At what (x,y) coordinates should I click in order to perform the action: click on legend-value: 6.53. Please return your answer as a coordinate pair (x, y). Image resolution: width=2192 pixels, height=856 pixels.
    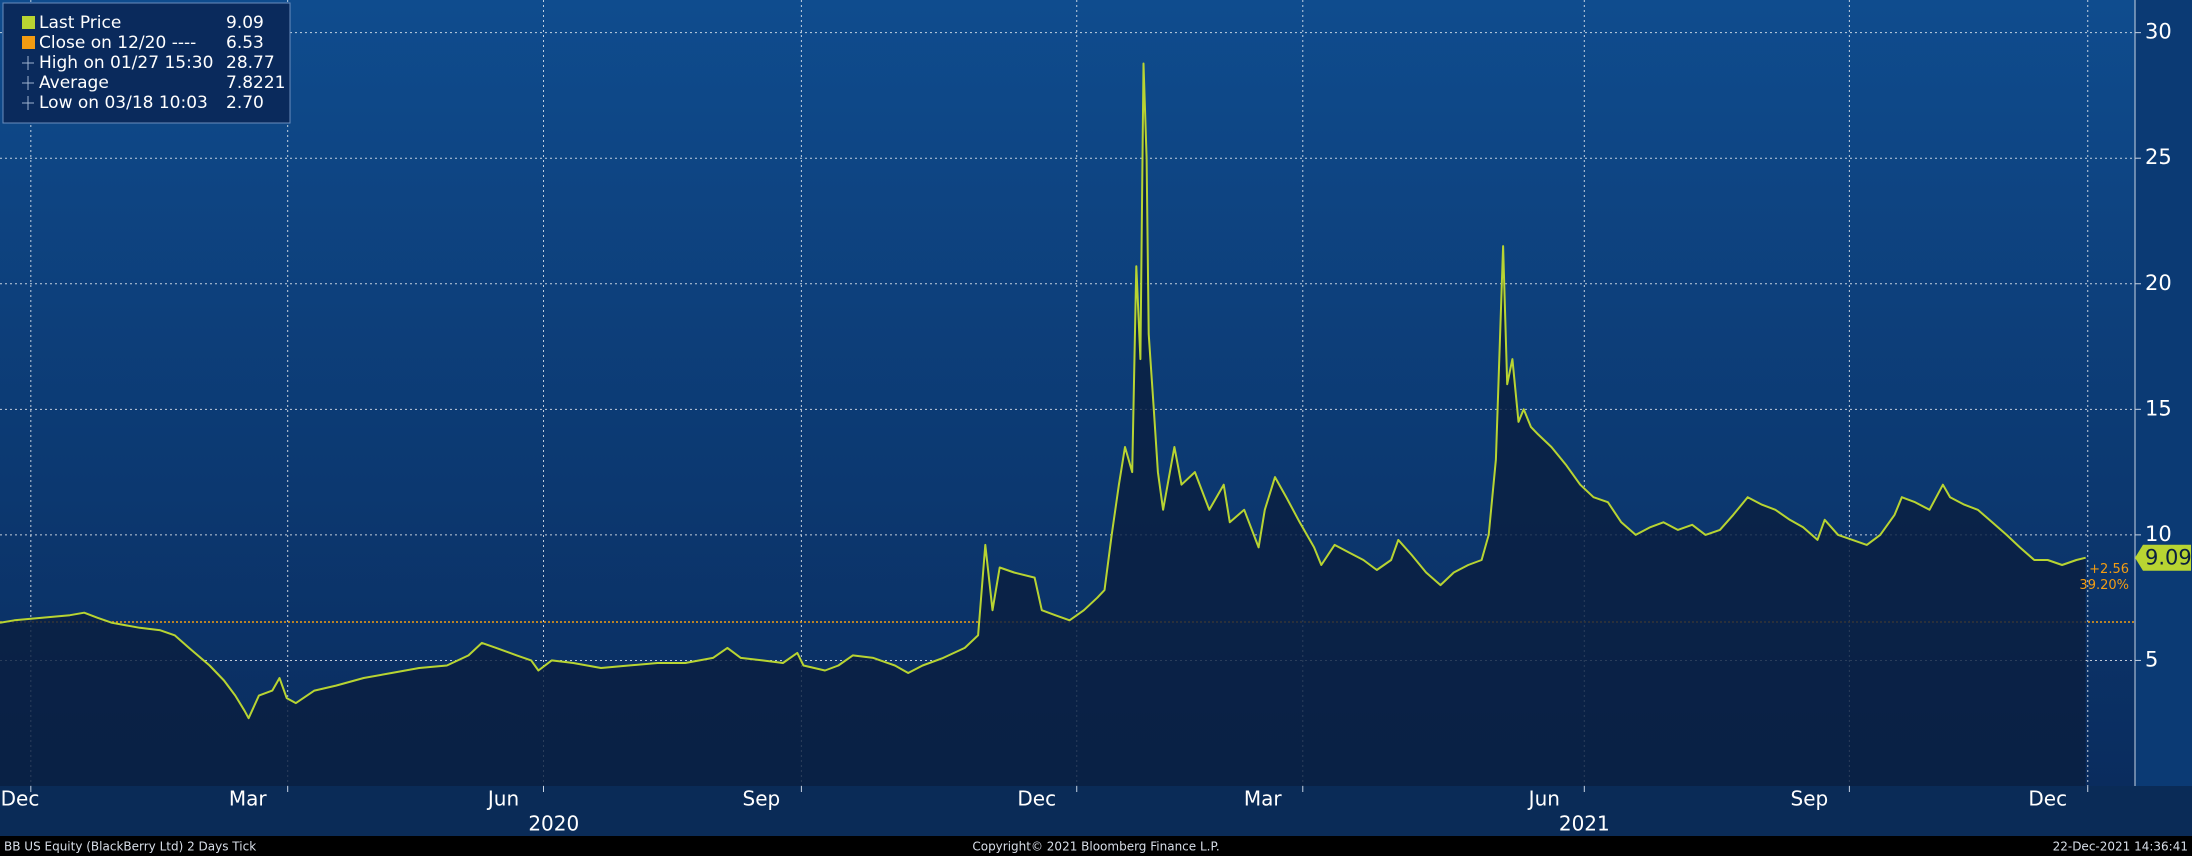
    Looking at the image, I should click on (245, 43).